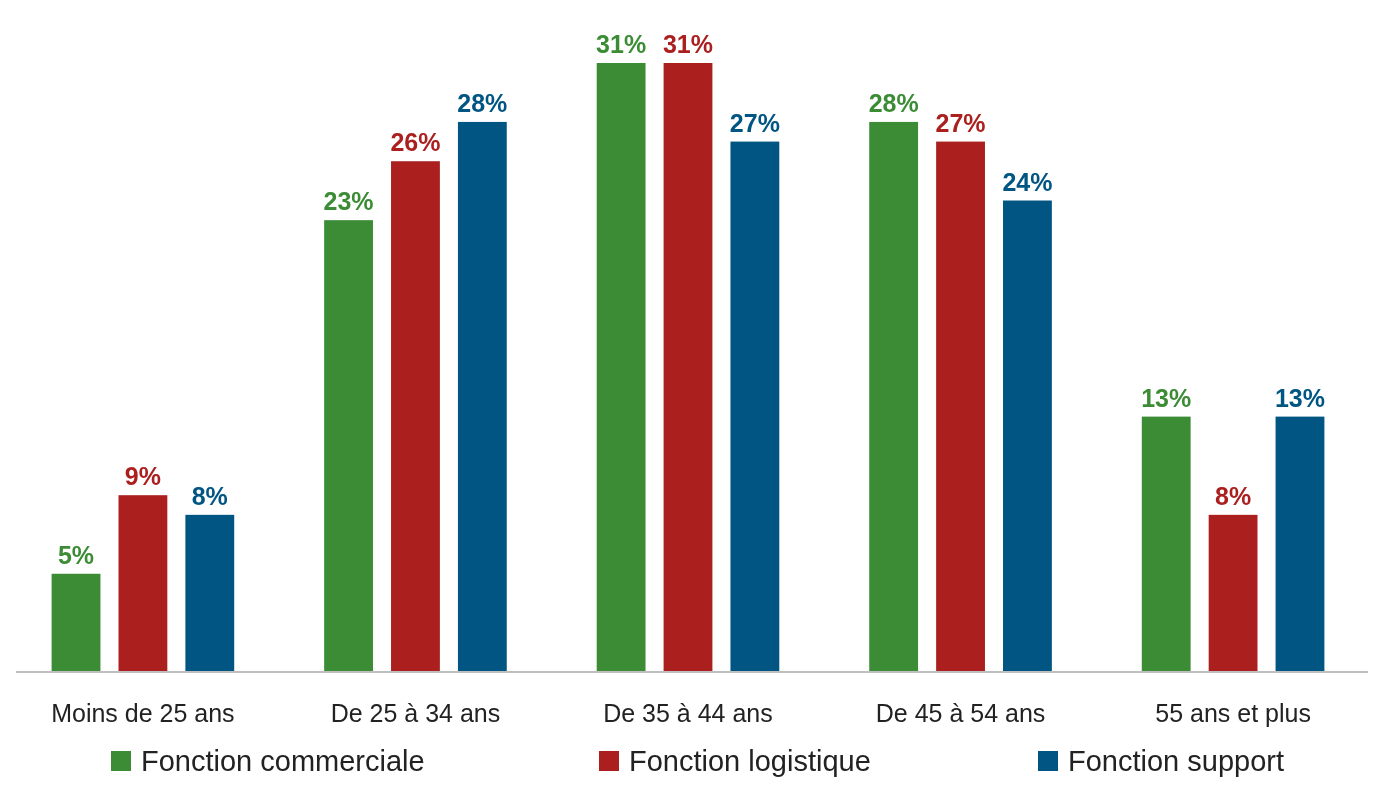 This screenshot has width=1378, height=795. Describe the element at coordinates (415, 713) in the screenshot. I see `x-tick-label: De 25 à 34 ans` at that location.